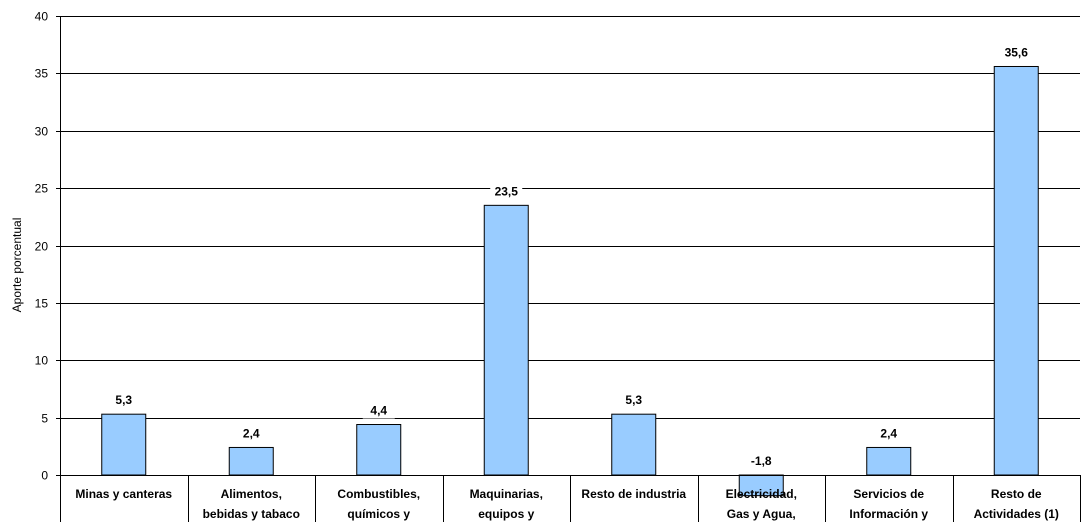 This screenshot has height=522, width=1086. I want to click on category-label: Maquinarias, equipos y, so click(506, 504).